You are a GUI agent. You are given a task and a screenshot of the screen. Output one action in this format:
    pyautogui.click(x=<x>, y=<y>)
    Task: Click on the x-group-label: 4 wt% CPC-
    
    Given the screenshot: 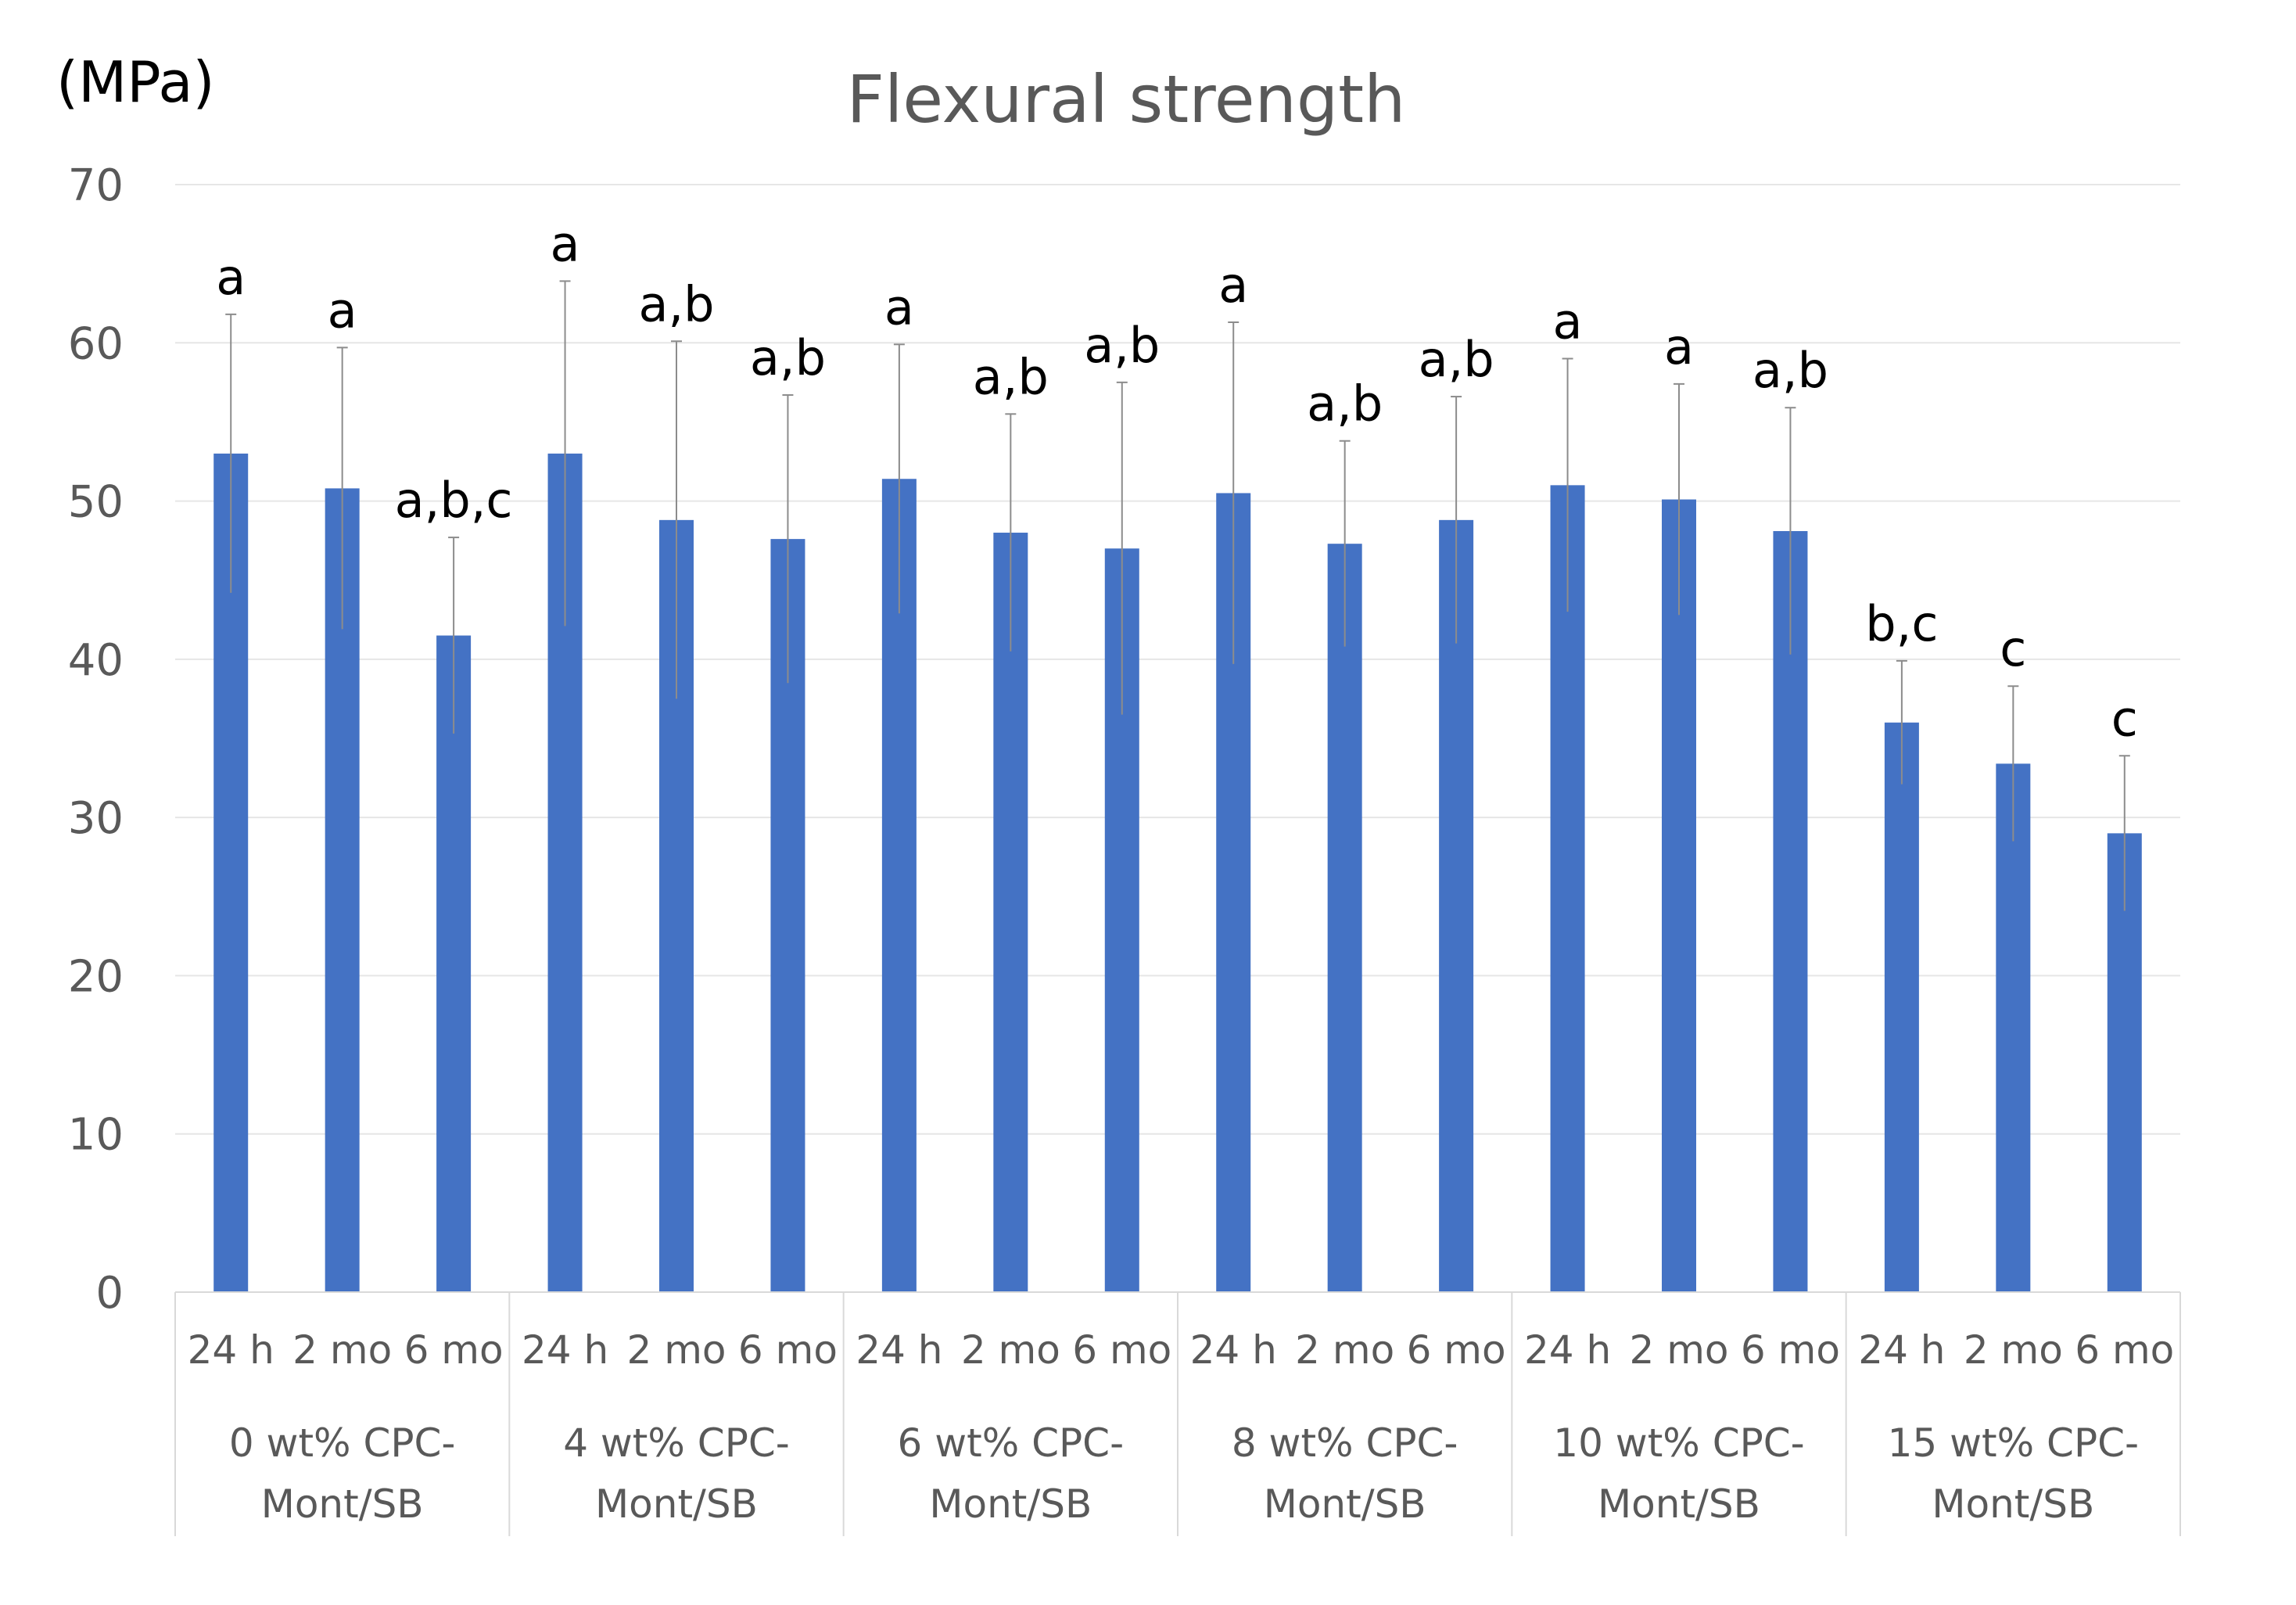 What is the action you would take?
    pyautogui.click(x=676, y=1443)
    